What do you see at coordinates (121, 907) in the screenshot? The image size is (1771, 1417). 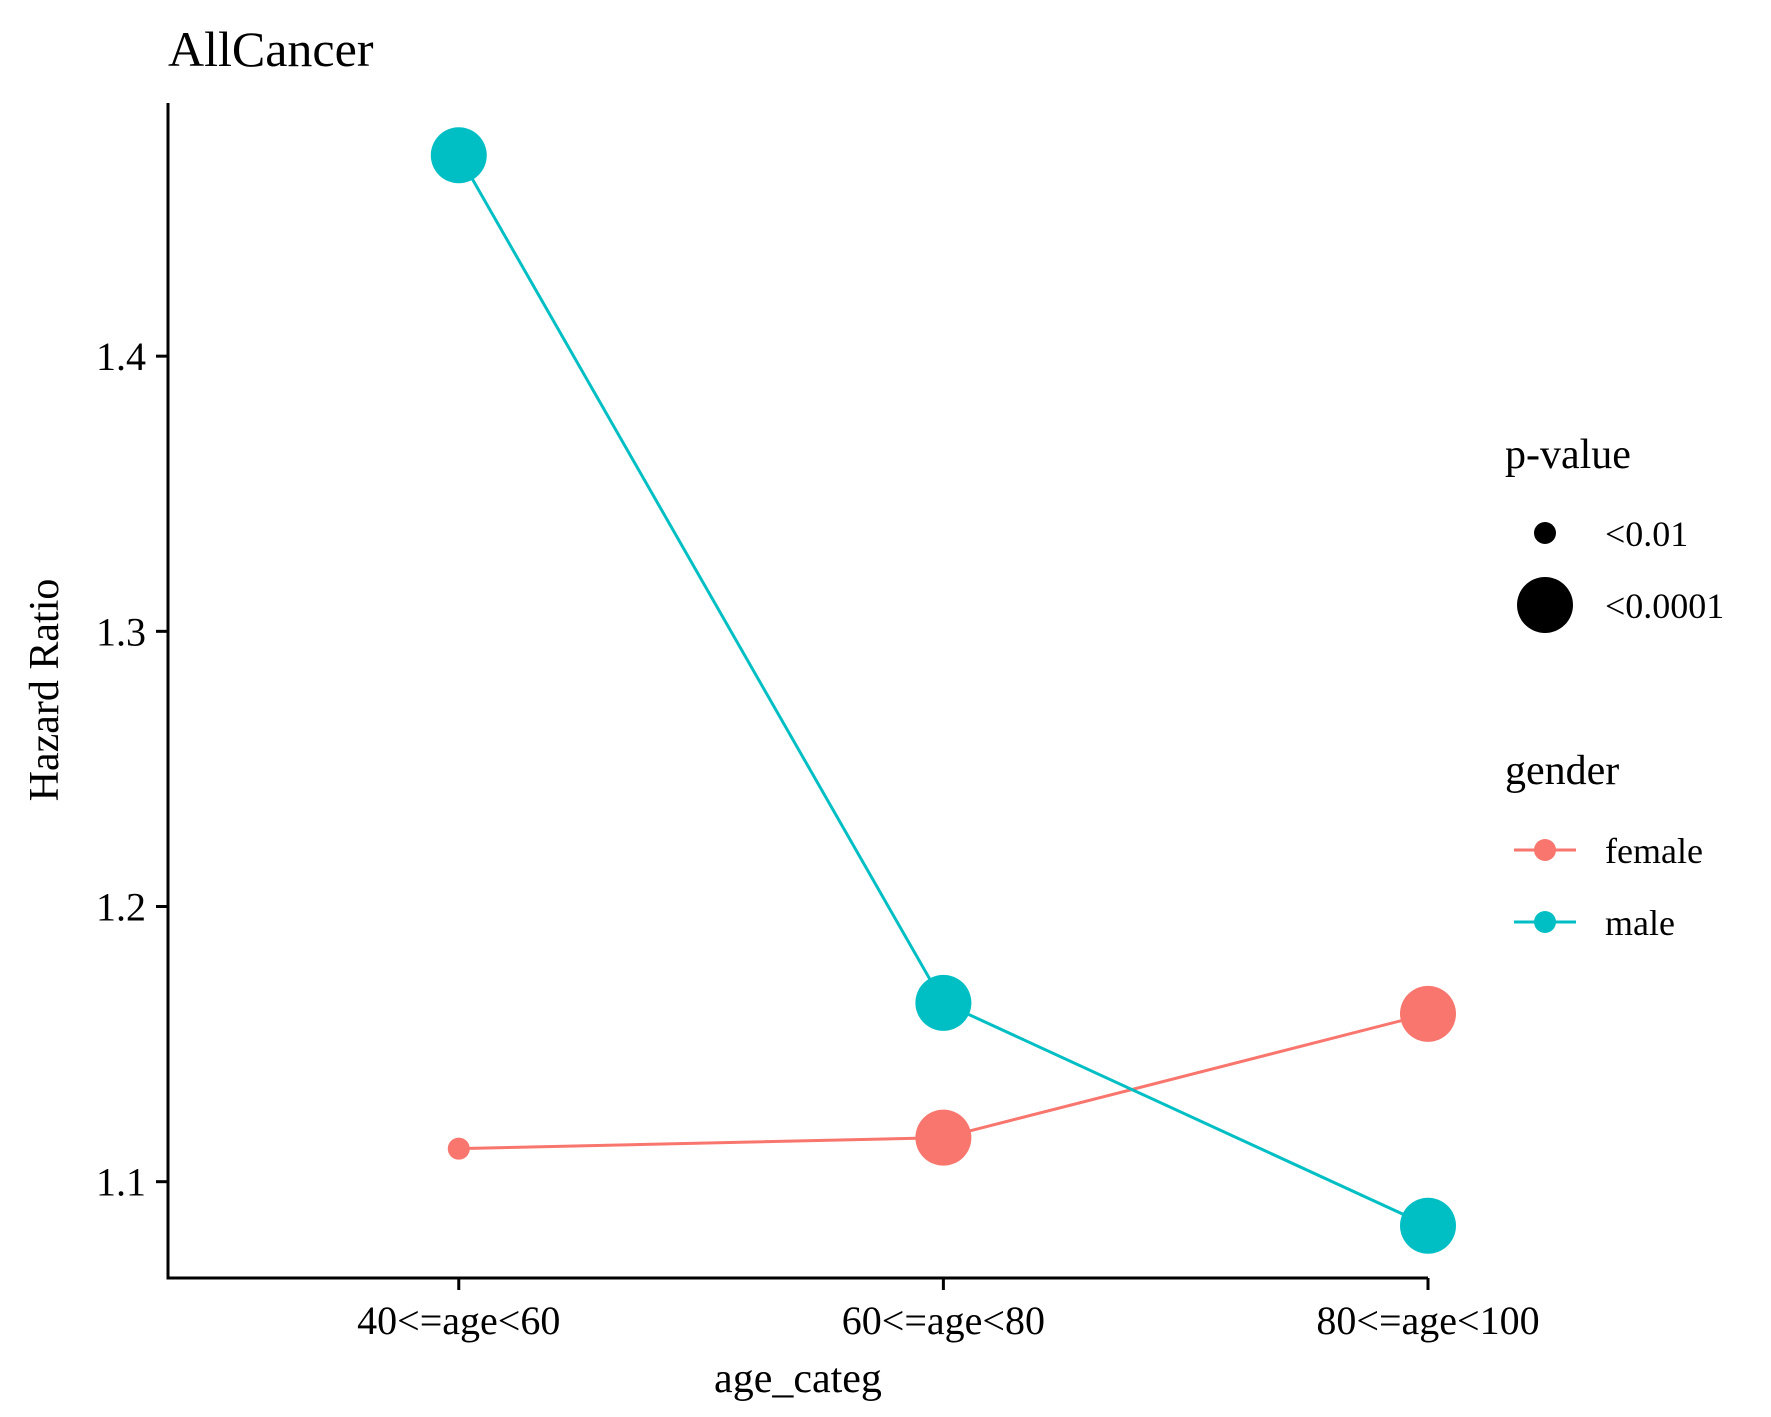 I see `y-tick-label: 1.2` at bounding box center [121, 907].